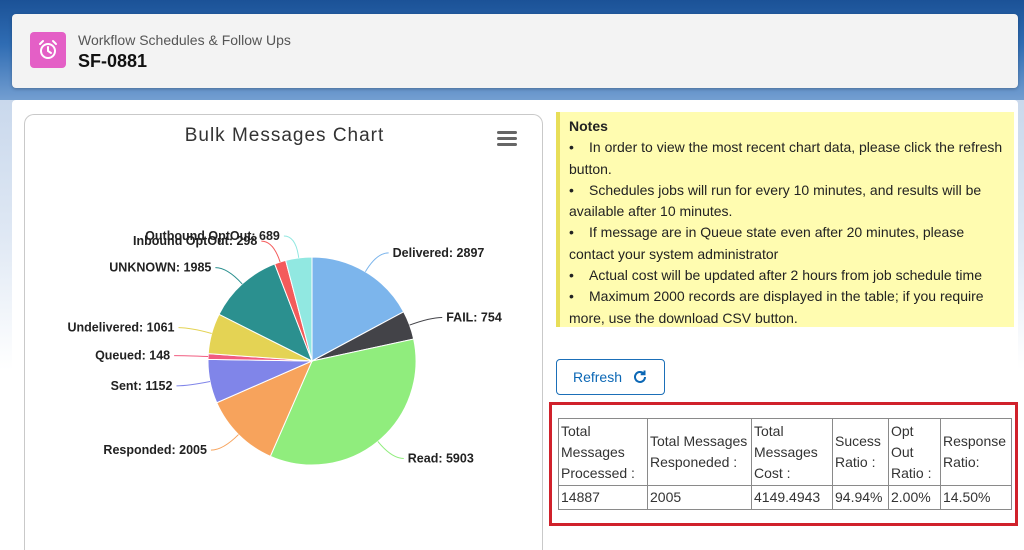 This screenshot has width=1024, height=550. I want to click on value-success-ratio: 94.94%, so click(860, 497).